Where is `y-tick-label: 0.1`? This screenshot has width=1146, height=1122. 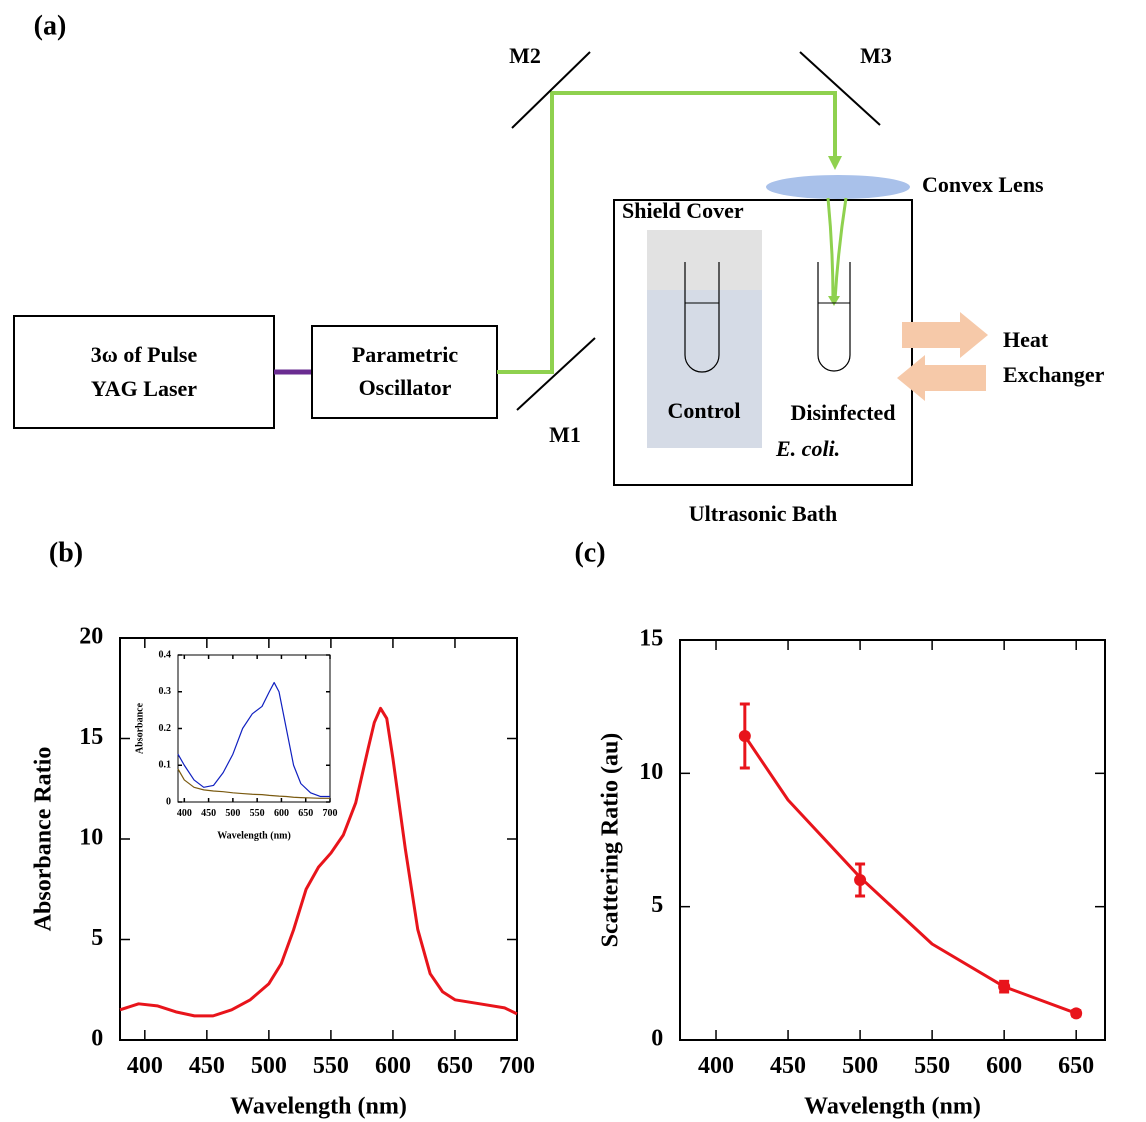 y-tick-label: 0.1 is located at coordinates (165, 765).